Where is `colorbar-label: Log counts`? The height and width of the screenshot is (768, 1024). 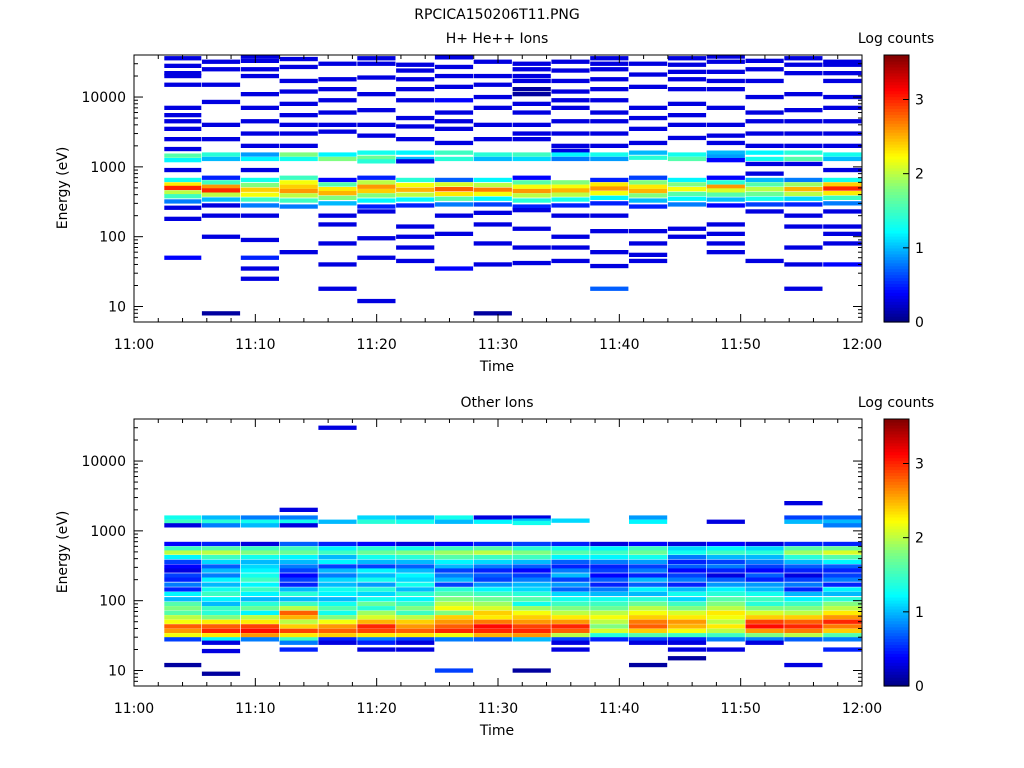
colorbar-label: Log counts is located at coordinates (896, 403).